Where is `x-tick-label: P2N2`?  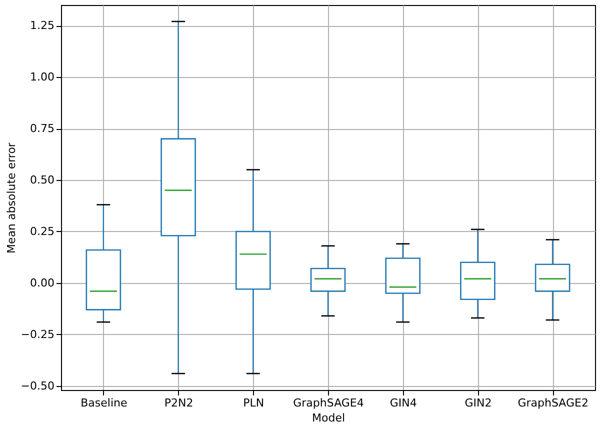
x-tick-label: P2N2 is located at coordinates (179, 403).